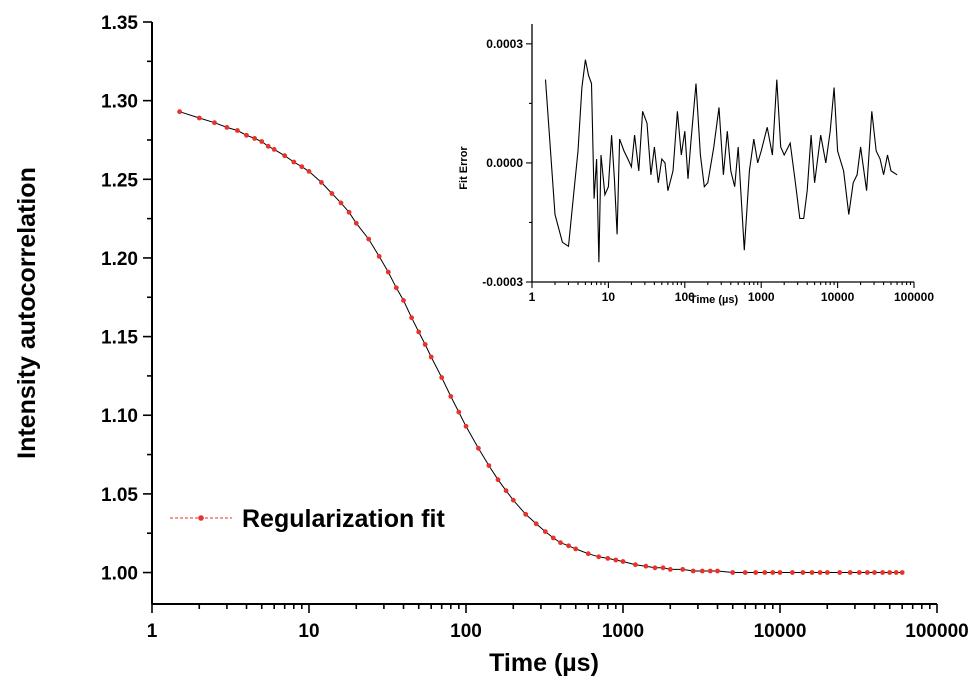  What do you see at coordinates (761, 297) in the screenshot?
I see `inset-x-tick-label: 1000` at bounding box center [761, 297].